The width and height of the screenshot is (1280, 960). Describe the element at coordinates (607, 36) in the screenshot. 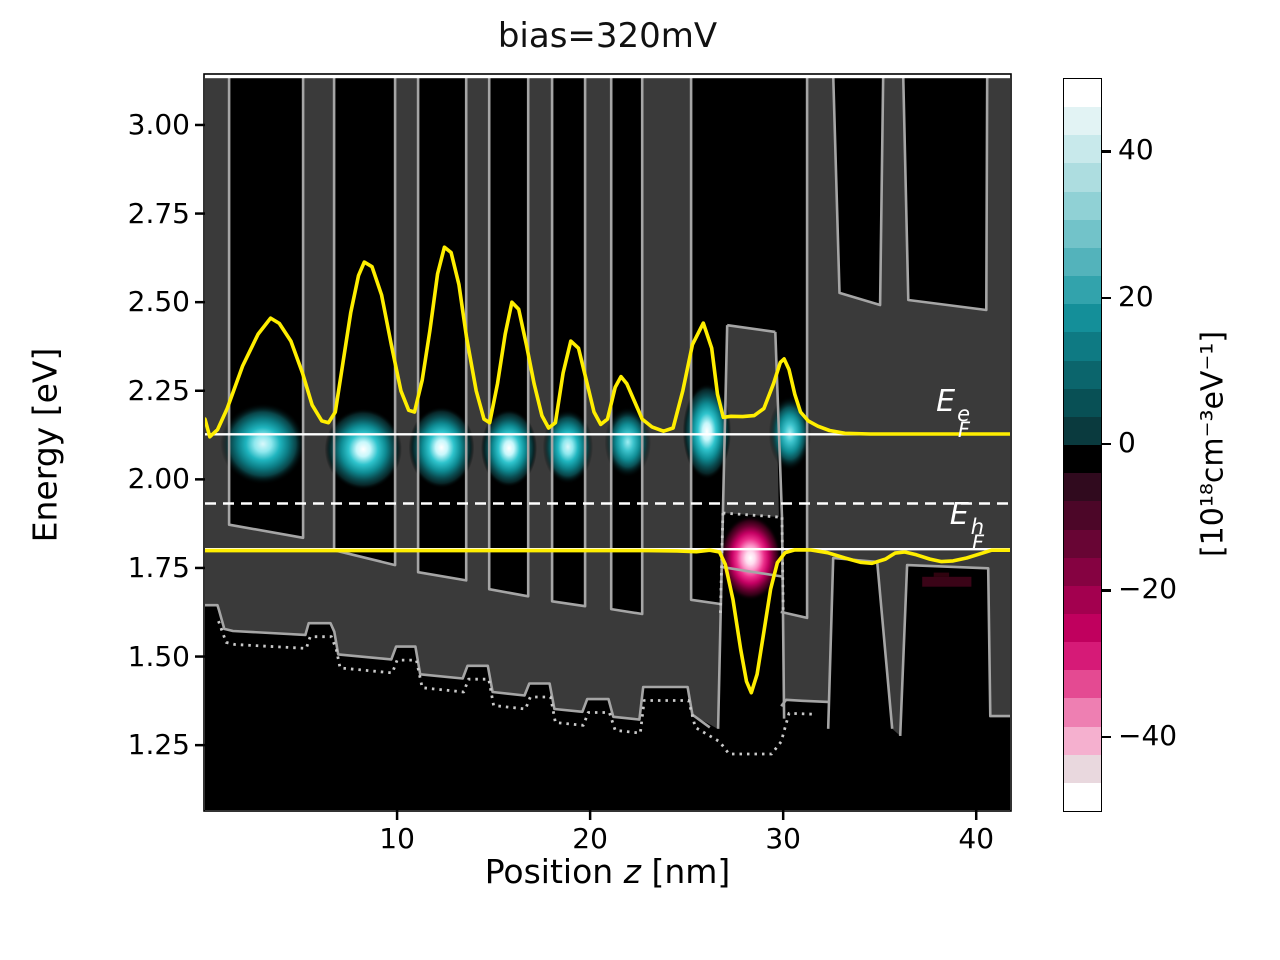

I see `plot-title: bias=320mV` at that location.